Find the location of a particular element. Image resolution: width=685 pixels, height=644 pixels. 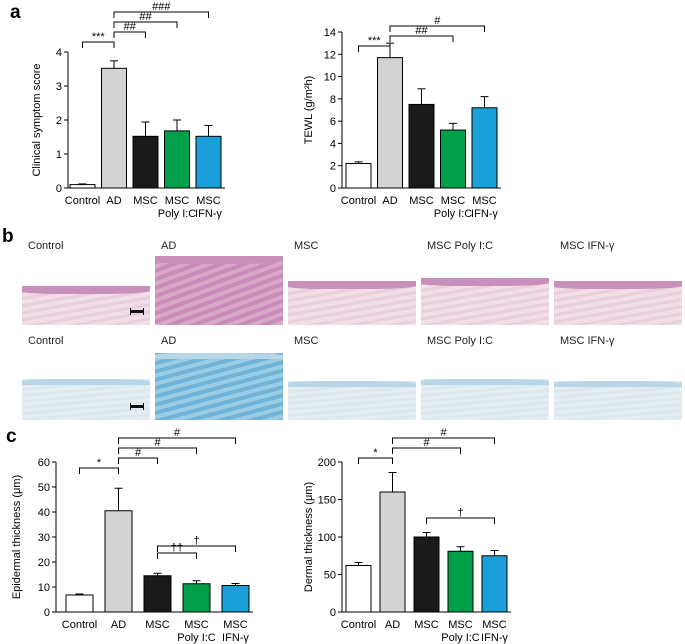

y-tick-label: 6 is located at coordinates (333, 122).